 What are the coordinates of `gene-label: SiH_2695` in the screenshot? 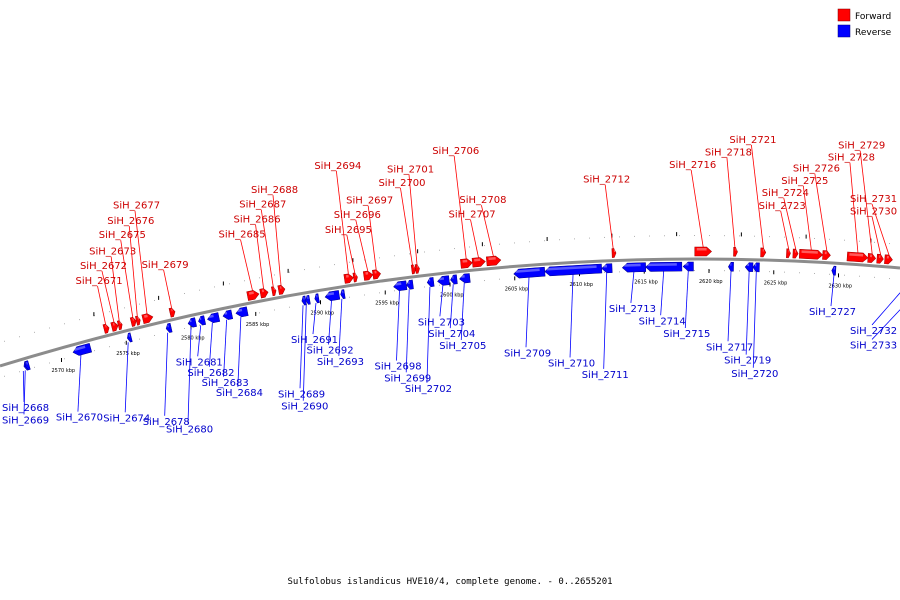 It's located at (348, 230).